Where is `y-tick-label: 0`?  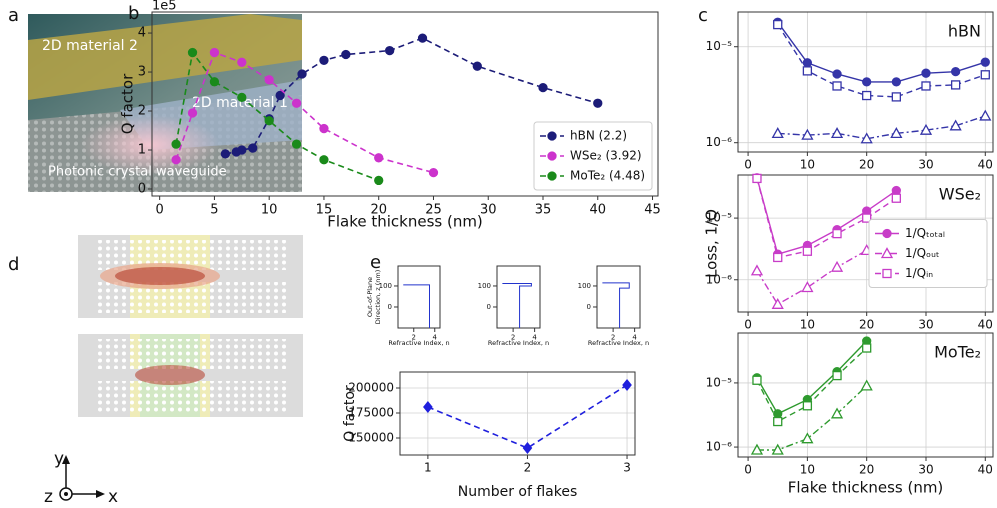
y-tick-label: 0 is located at coordinates (589, 307).